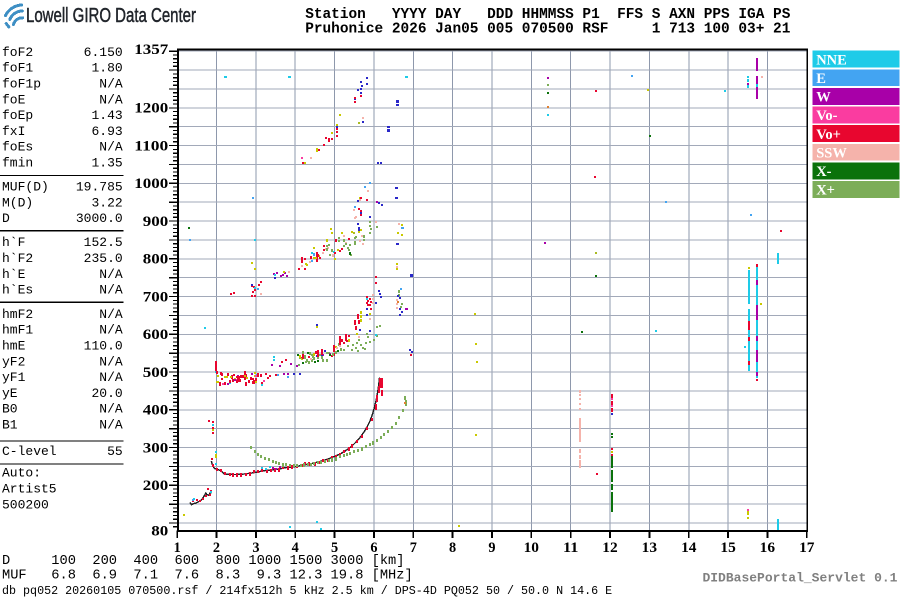 The height and width of the screenshot is (600, 900). What do you see at coordinates (111, 15) in the screenshot?
I see `svg-text: Lowell GIRO Data Center` at bounding box center [111, 15].